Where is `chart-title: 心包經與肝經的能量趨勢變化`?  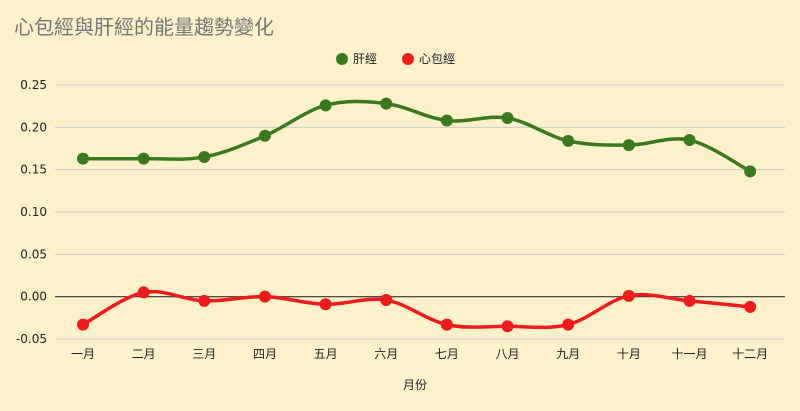
chart-title: 心包經與肝經的能量趨勢變化 is located at coordinates (144, 27).